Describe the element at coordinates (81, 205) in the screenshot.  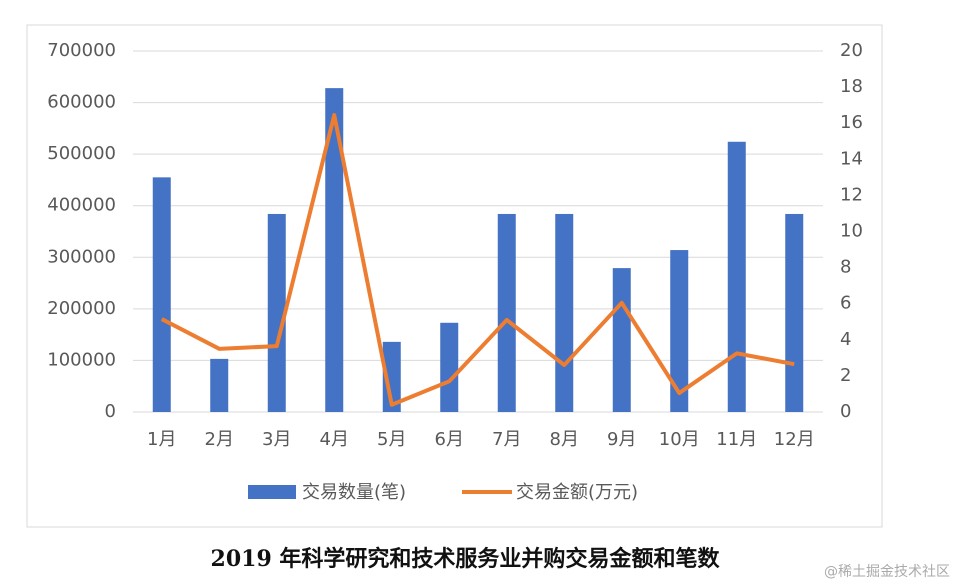
I see `y-tick-label: 400000` at that location.